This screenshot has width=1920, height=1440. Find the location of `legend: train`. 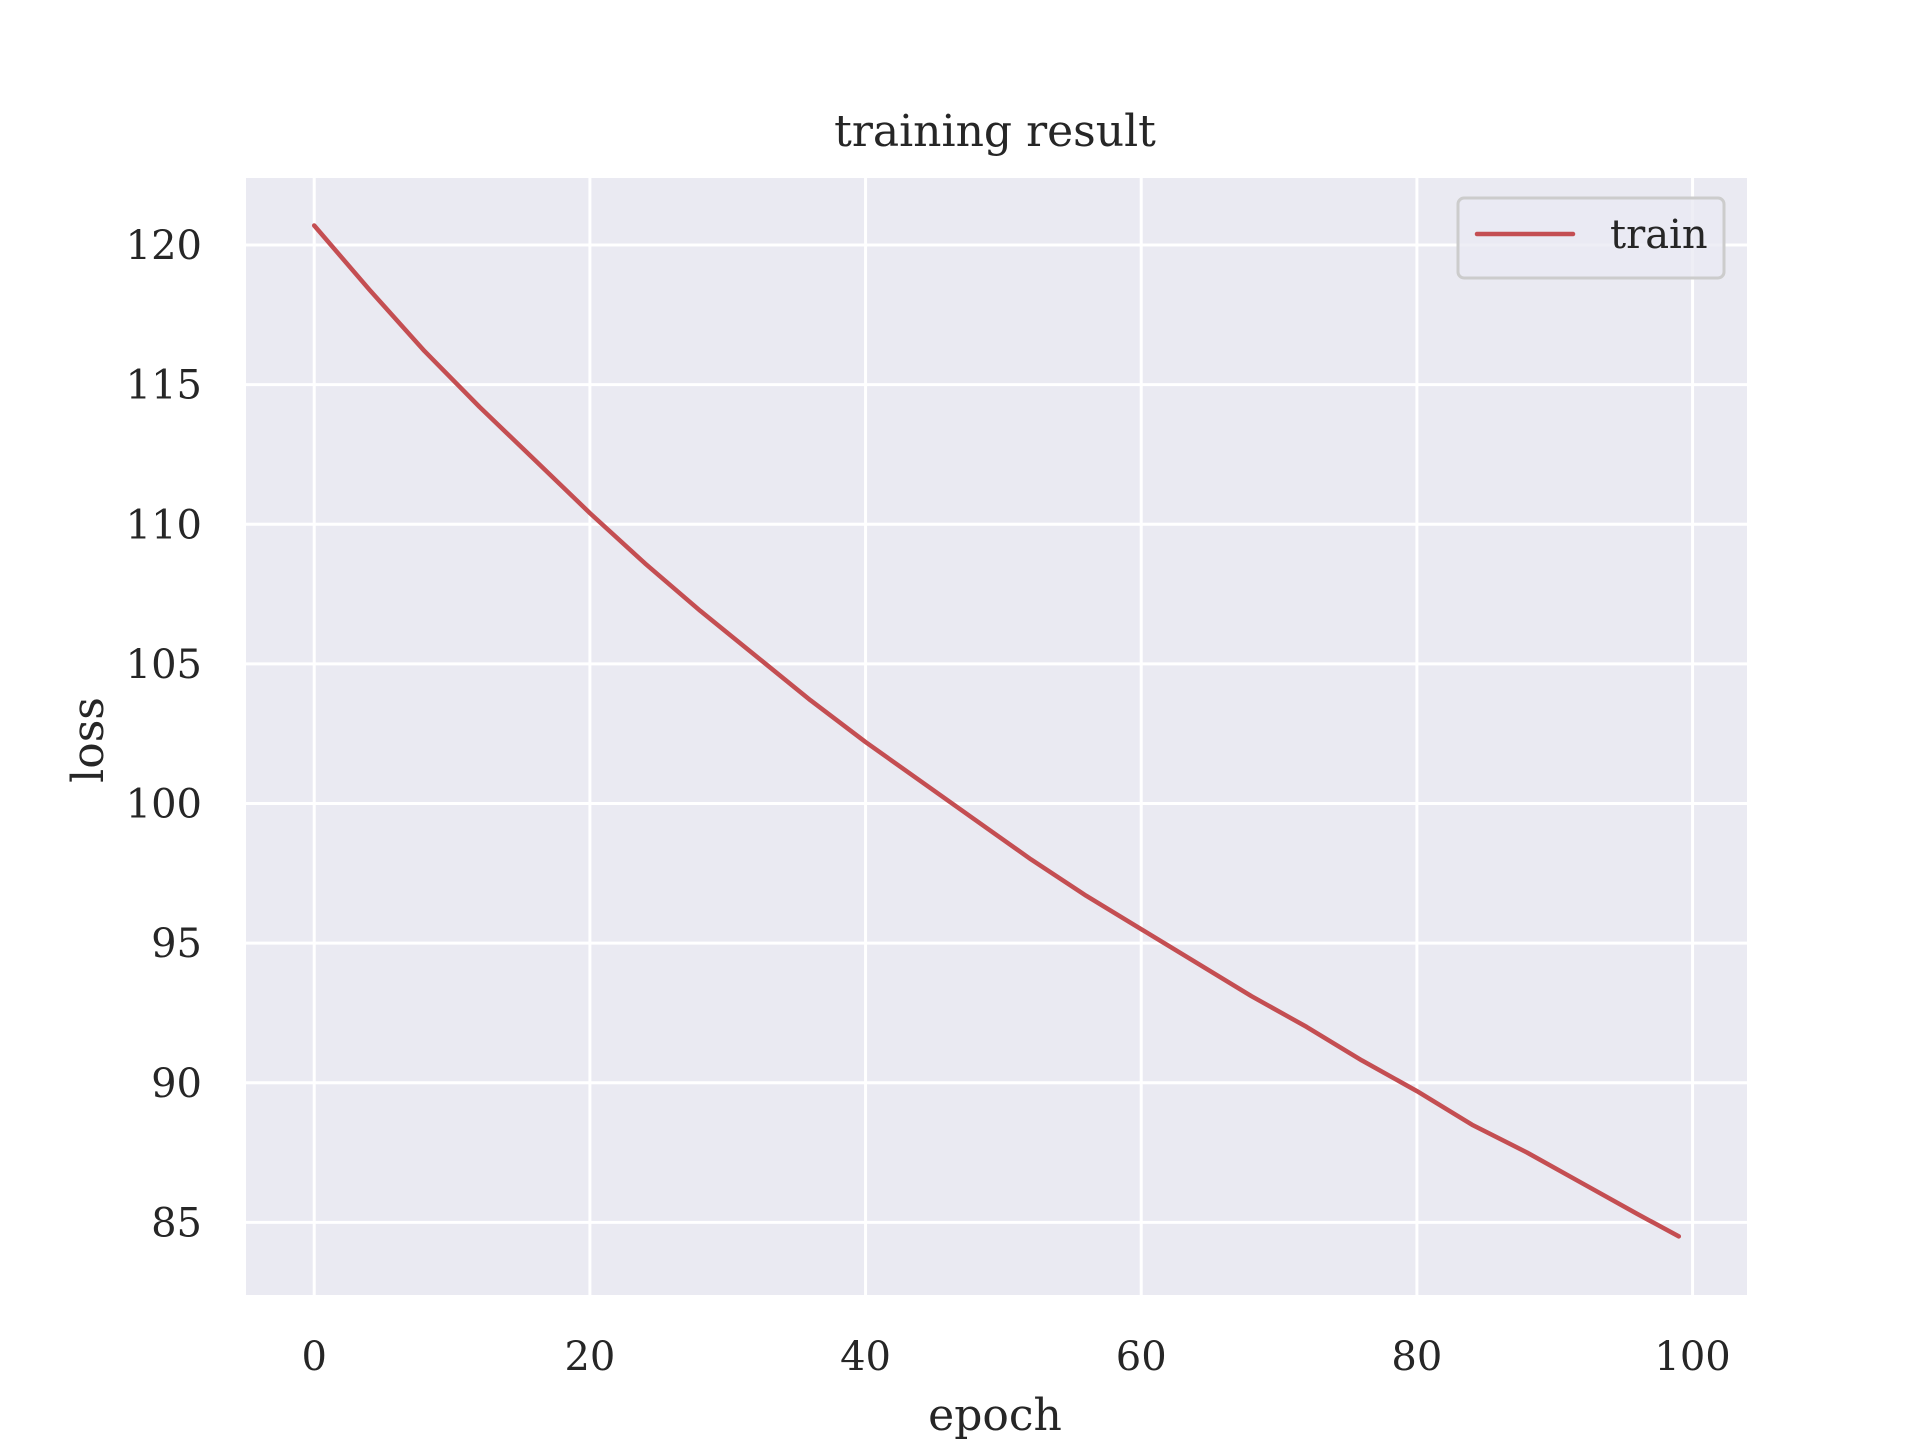

legend: train is located at coordinates (1591, 238).